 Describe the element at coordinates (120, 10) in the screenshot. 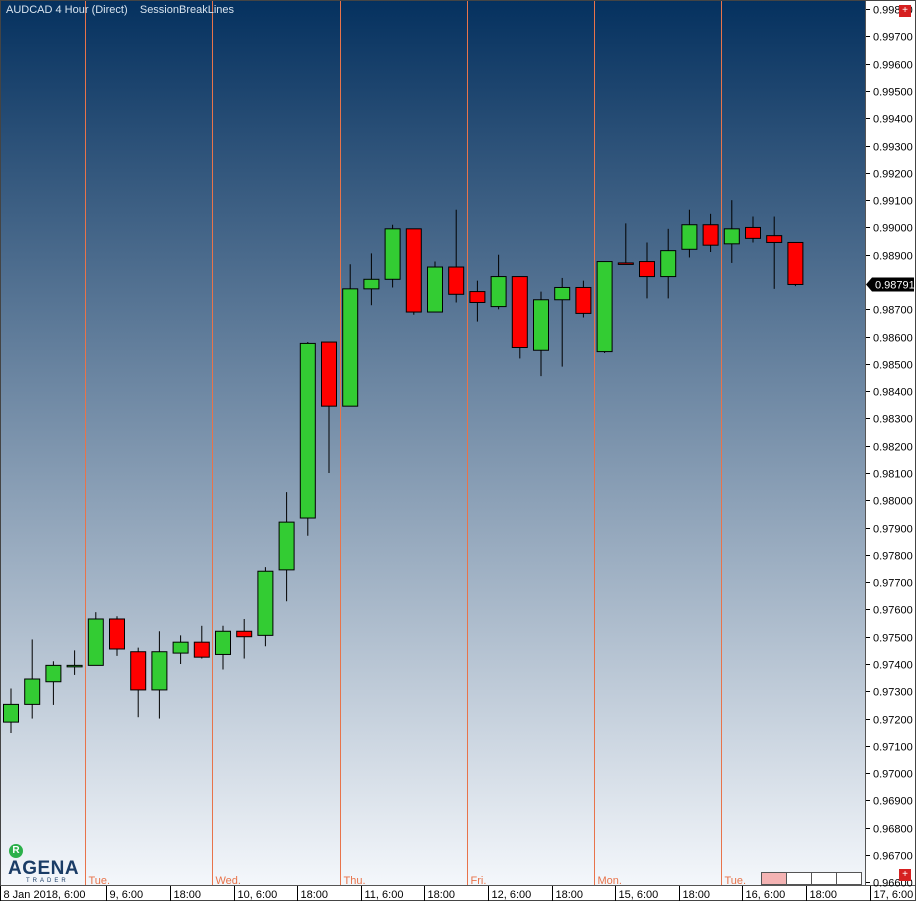

I see `chart-title: AUDCAD 4 Hour (Direct) SessionBreakLines` at that location.